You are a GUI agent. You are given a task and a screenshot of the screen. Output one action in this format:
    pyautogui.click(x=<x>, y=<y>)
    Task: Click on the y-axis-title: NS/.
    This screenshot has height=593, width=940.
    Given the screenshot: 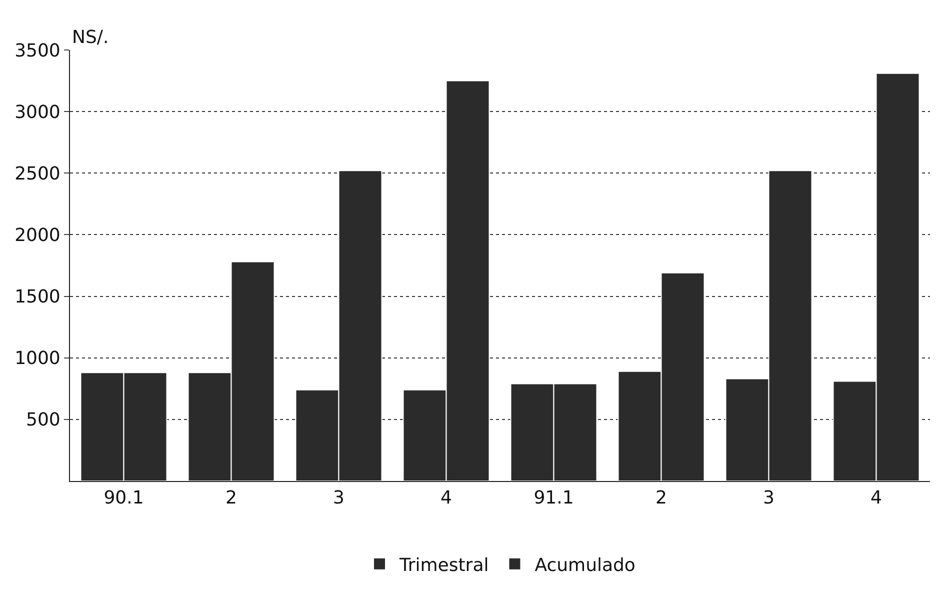 What is the action you would take?
    pyautogui.click(x=90, y=37)
    